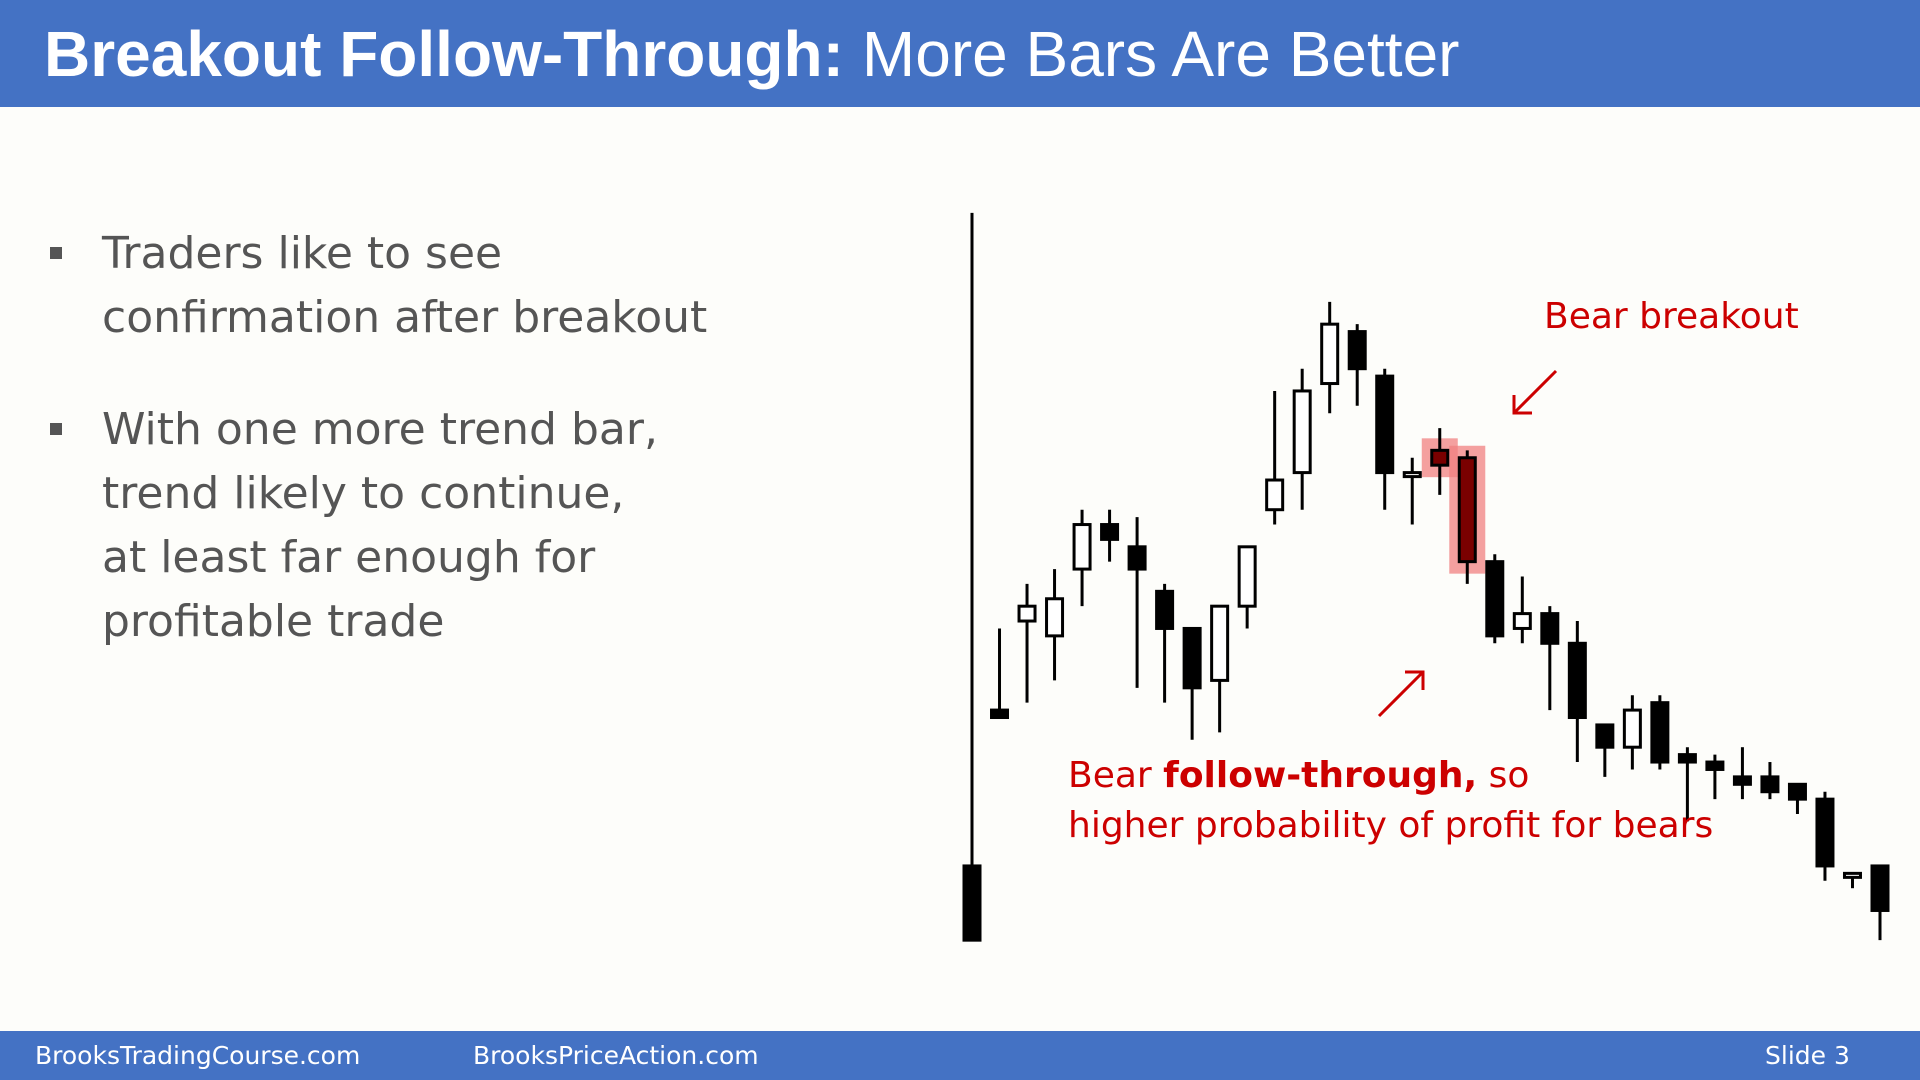 The image size is (1920, 1080). Describe the element at coordinates (616, 1055) in the screenshot. I see `footer-price-action-site: BrooksPriceAction.com` at that location.